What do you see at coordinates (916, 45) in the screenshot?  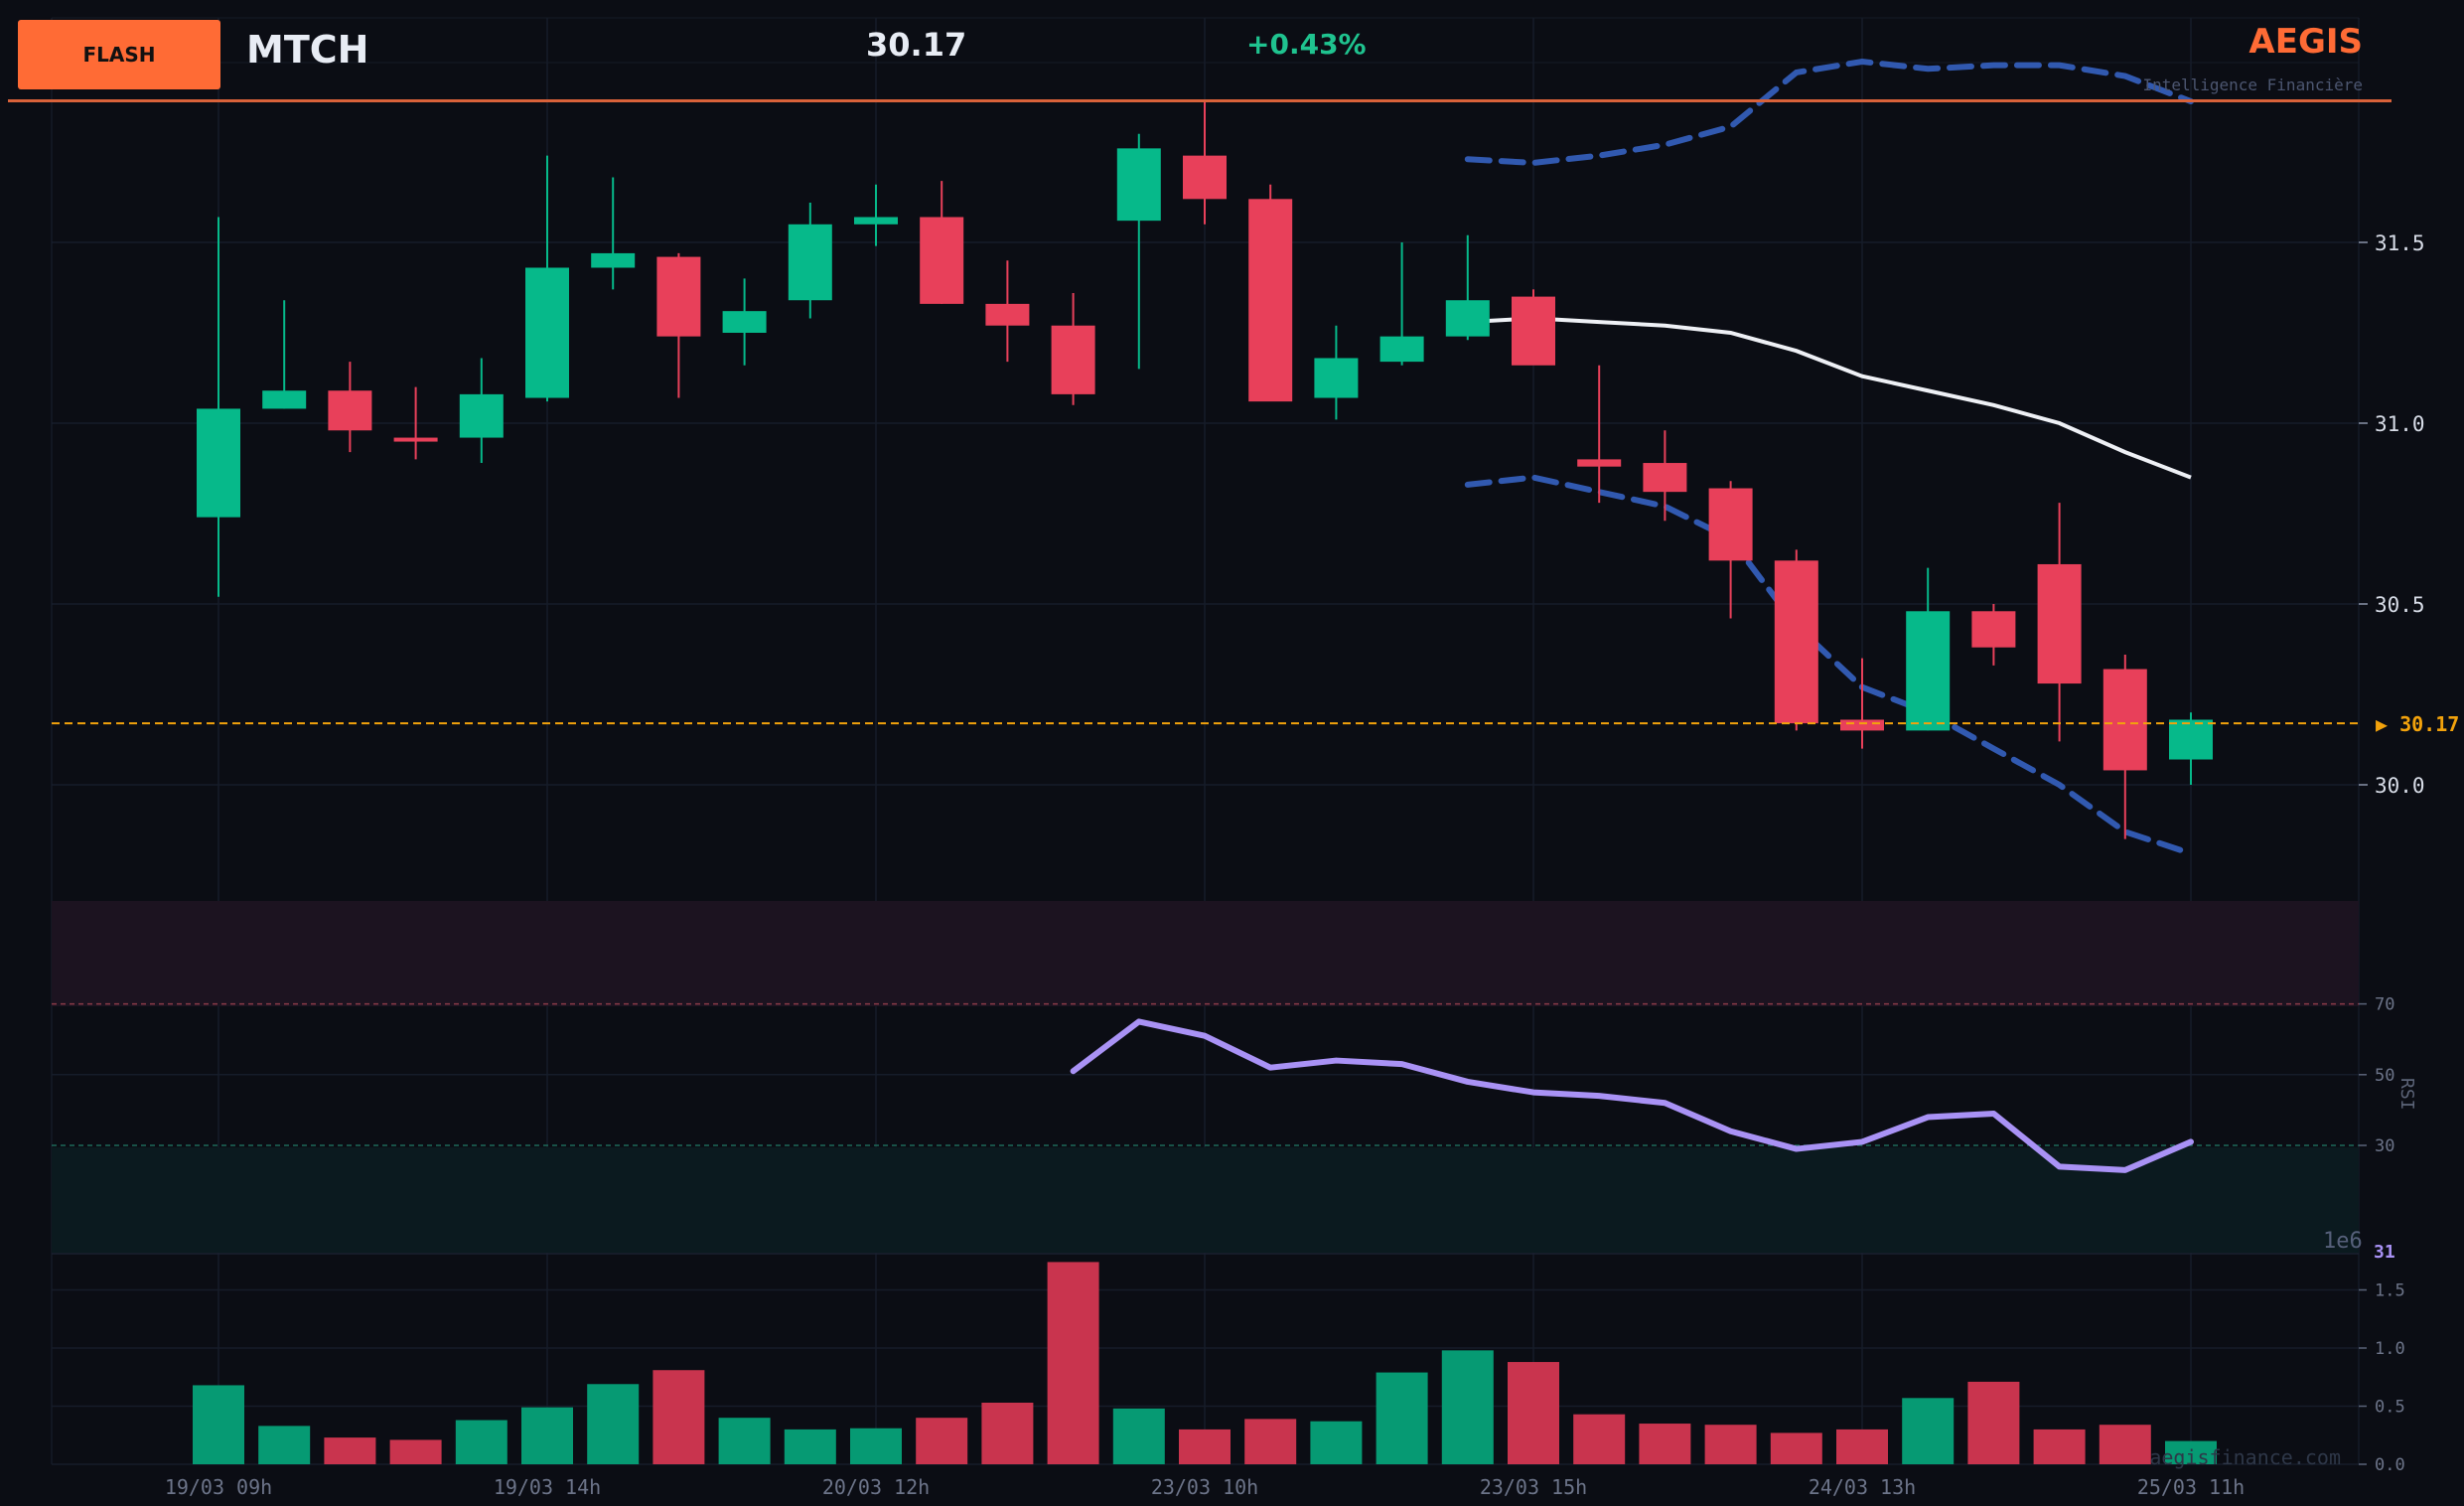 I see `current-price: 30.17` at bounding box center [916, 45].